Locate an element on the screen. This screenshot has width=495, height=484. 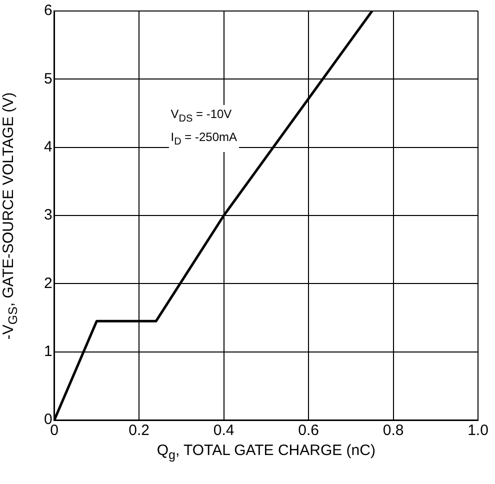
x-tick-label: 0.4 is located at coordinates (223, 431).